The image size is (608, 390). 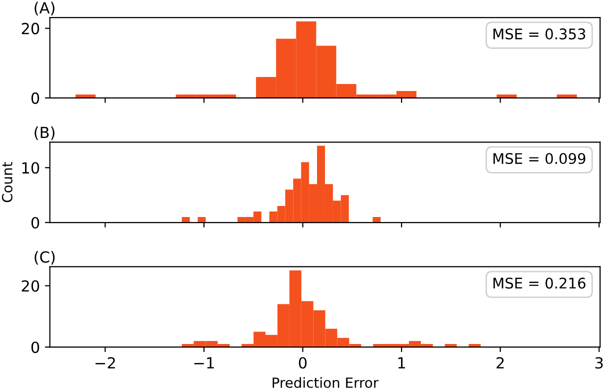 I want to click on chart-title: (B), so click(x=44, y=133).